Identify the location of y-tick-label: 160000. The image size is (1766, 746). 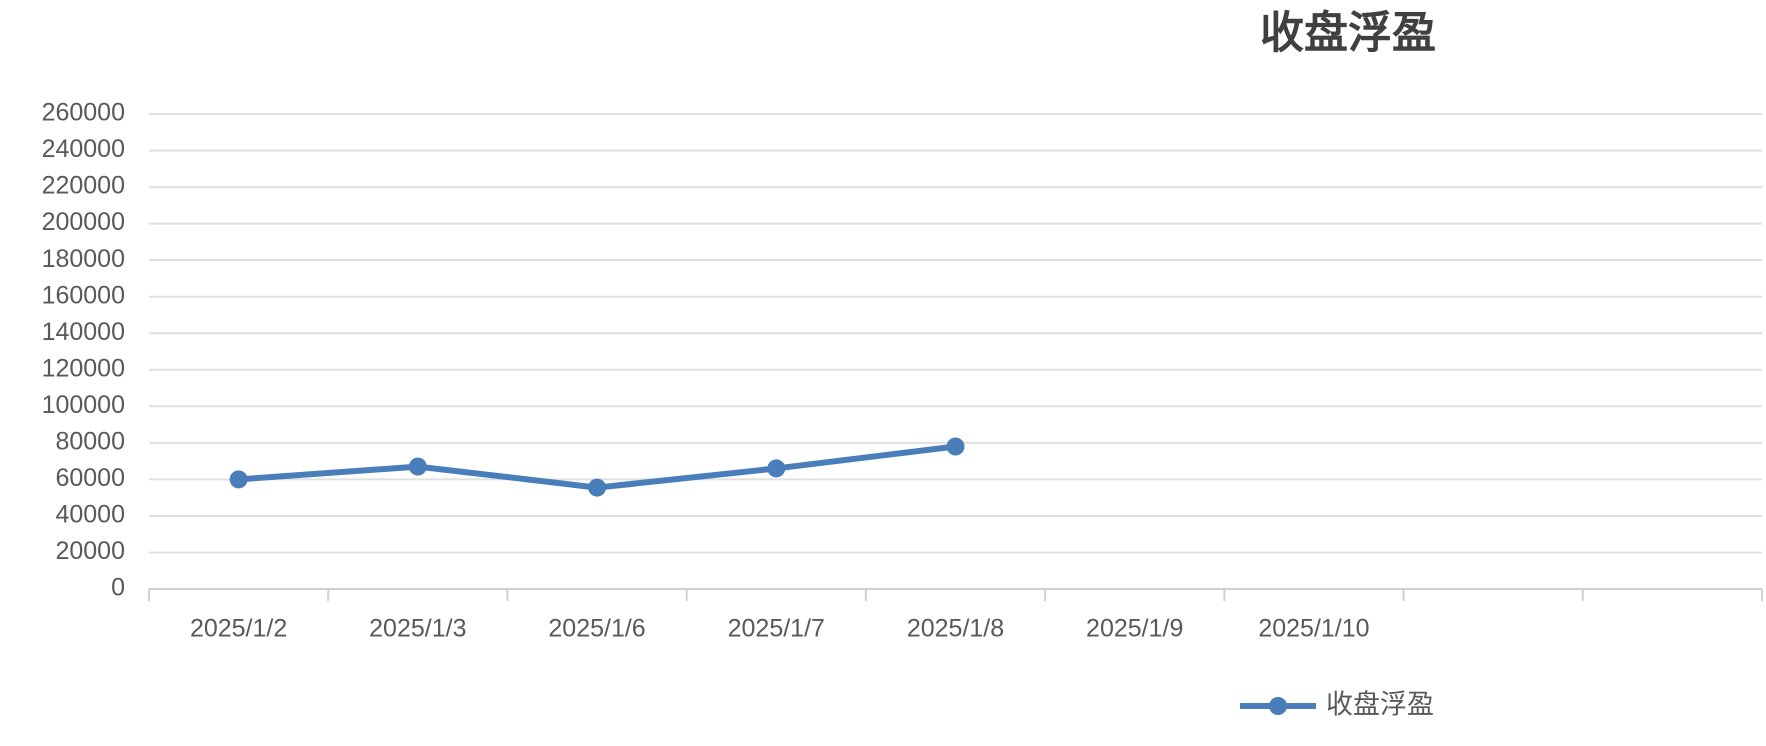
(83, 295).